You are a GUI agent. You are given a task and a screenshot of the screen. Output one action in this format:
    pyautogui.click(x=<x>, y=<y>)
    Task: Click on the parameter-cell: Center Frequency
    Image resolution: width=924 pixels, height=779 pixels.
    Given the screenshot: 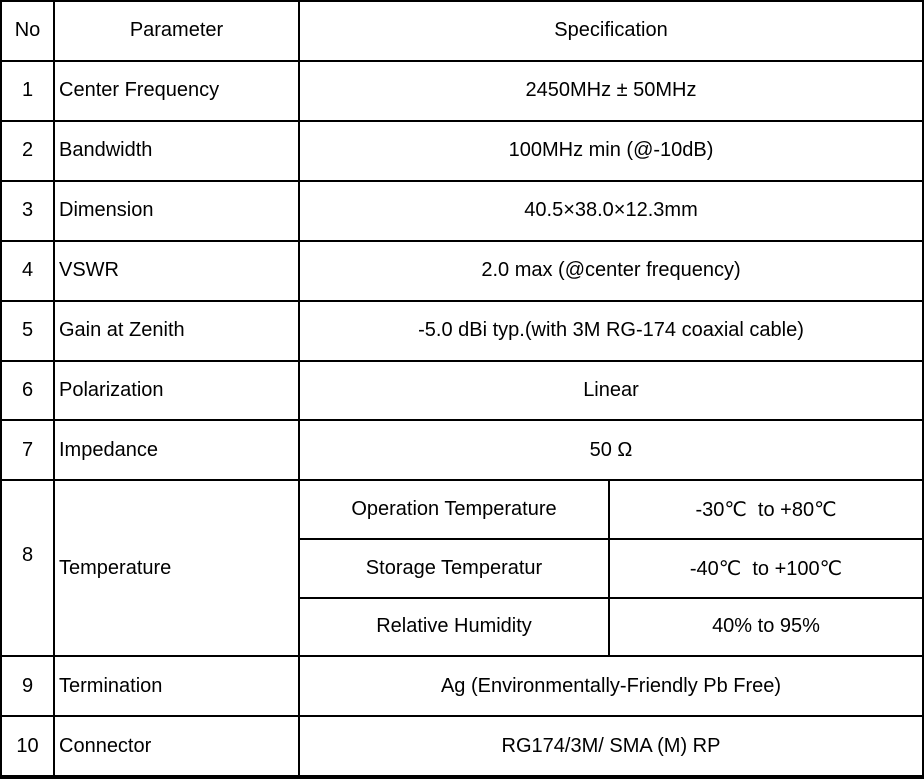 What is the action you would take?
    pyautogui.click(x=177, y=90)
    